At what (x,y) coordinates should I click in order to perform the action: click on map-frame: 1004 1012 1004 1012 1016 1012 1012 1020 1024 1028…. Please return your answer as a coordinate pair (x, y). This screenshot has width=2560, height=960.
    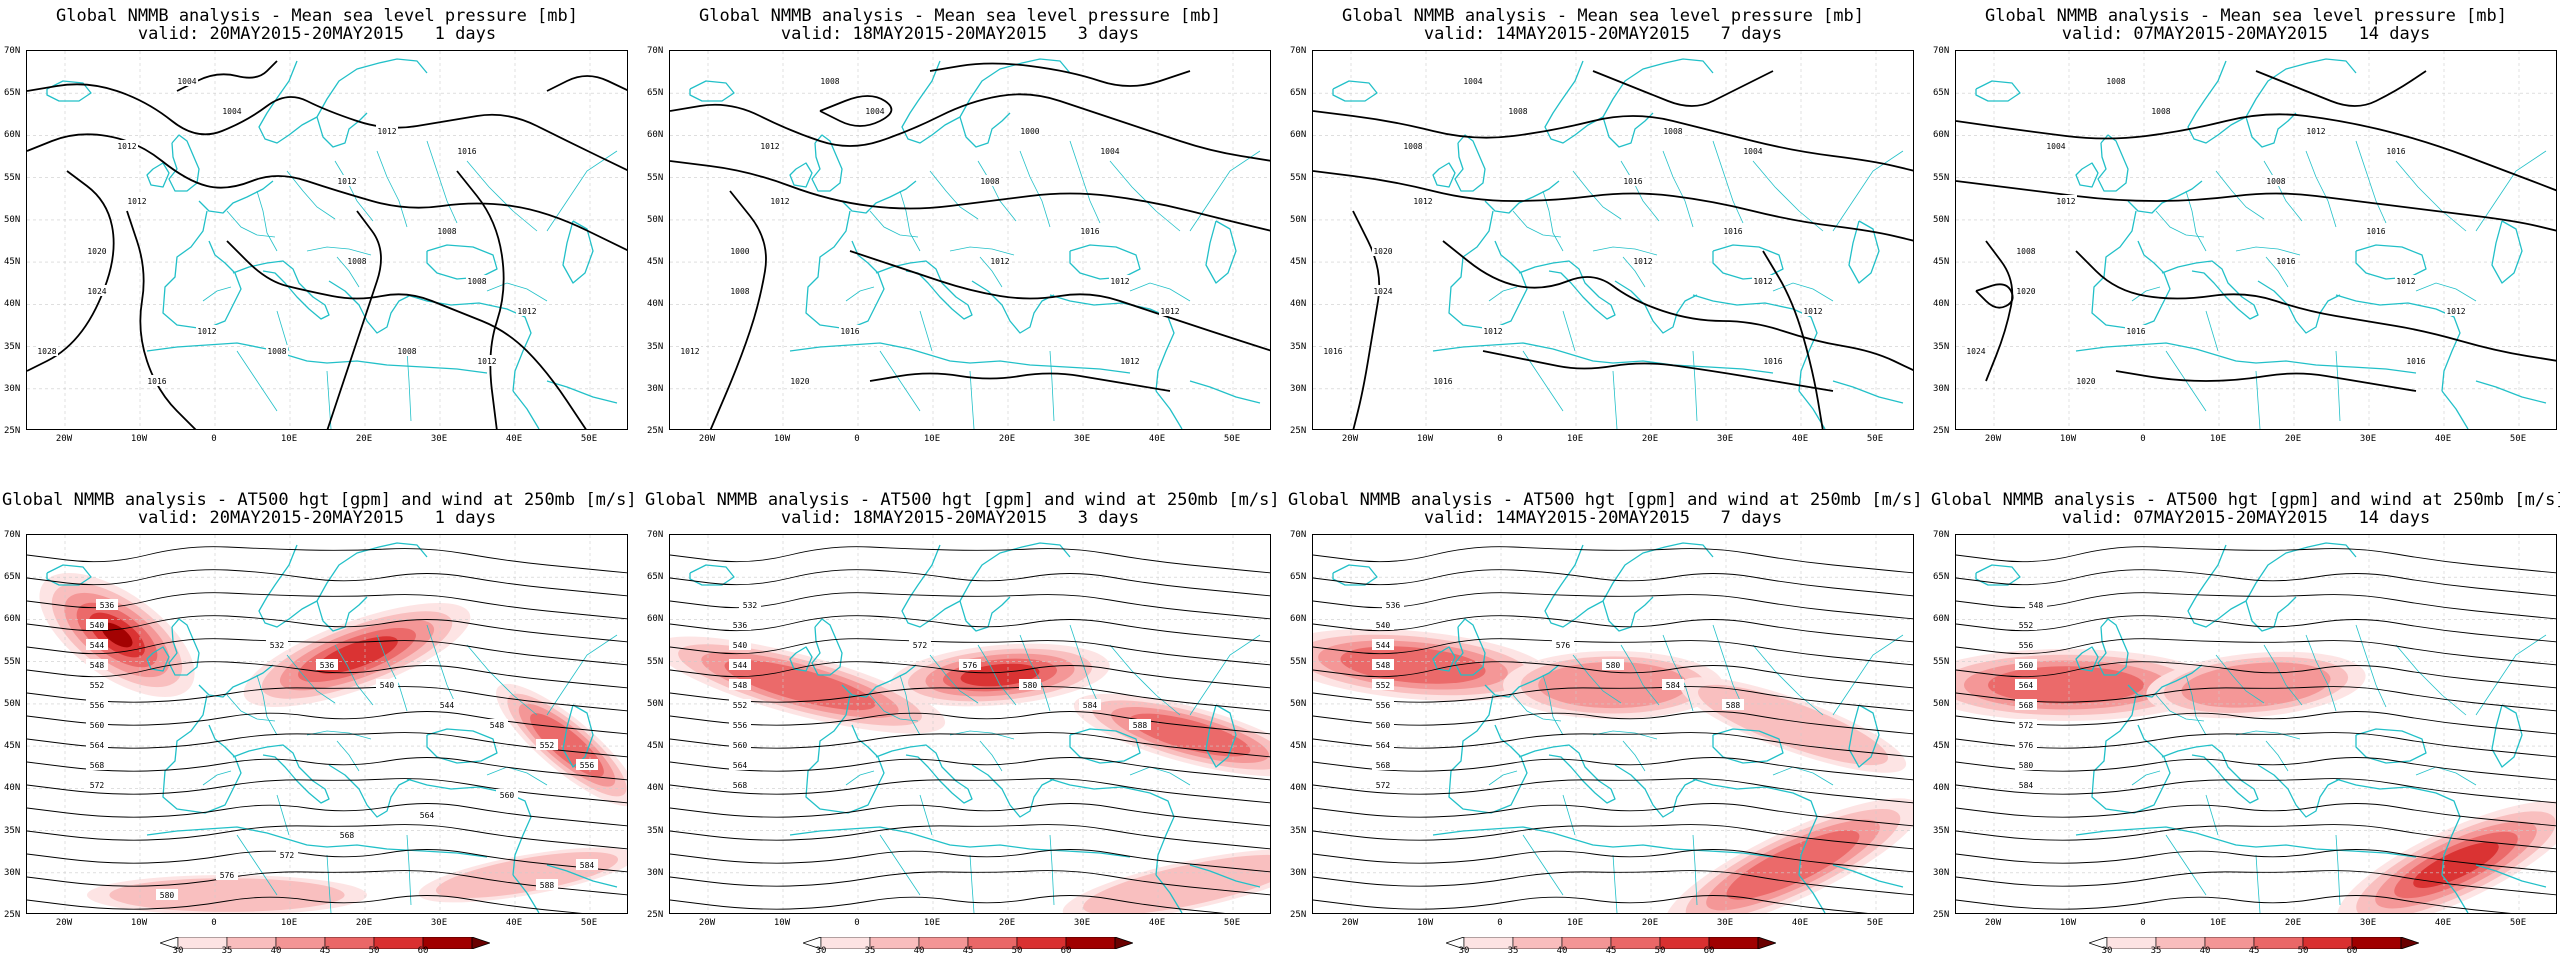
    Looking at the image, I should click on (327, 240).